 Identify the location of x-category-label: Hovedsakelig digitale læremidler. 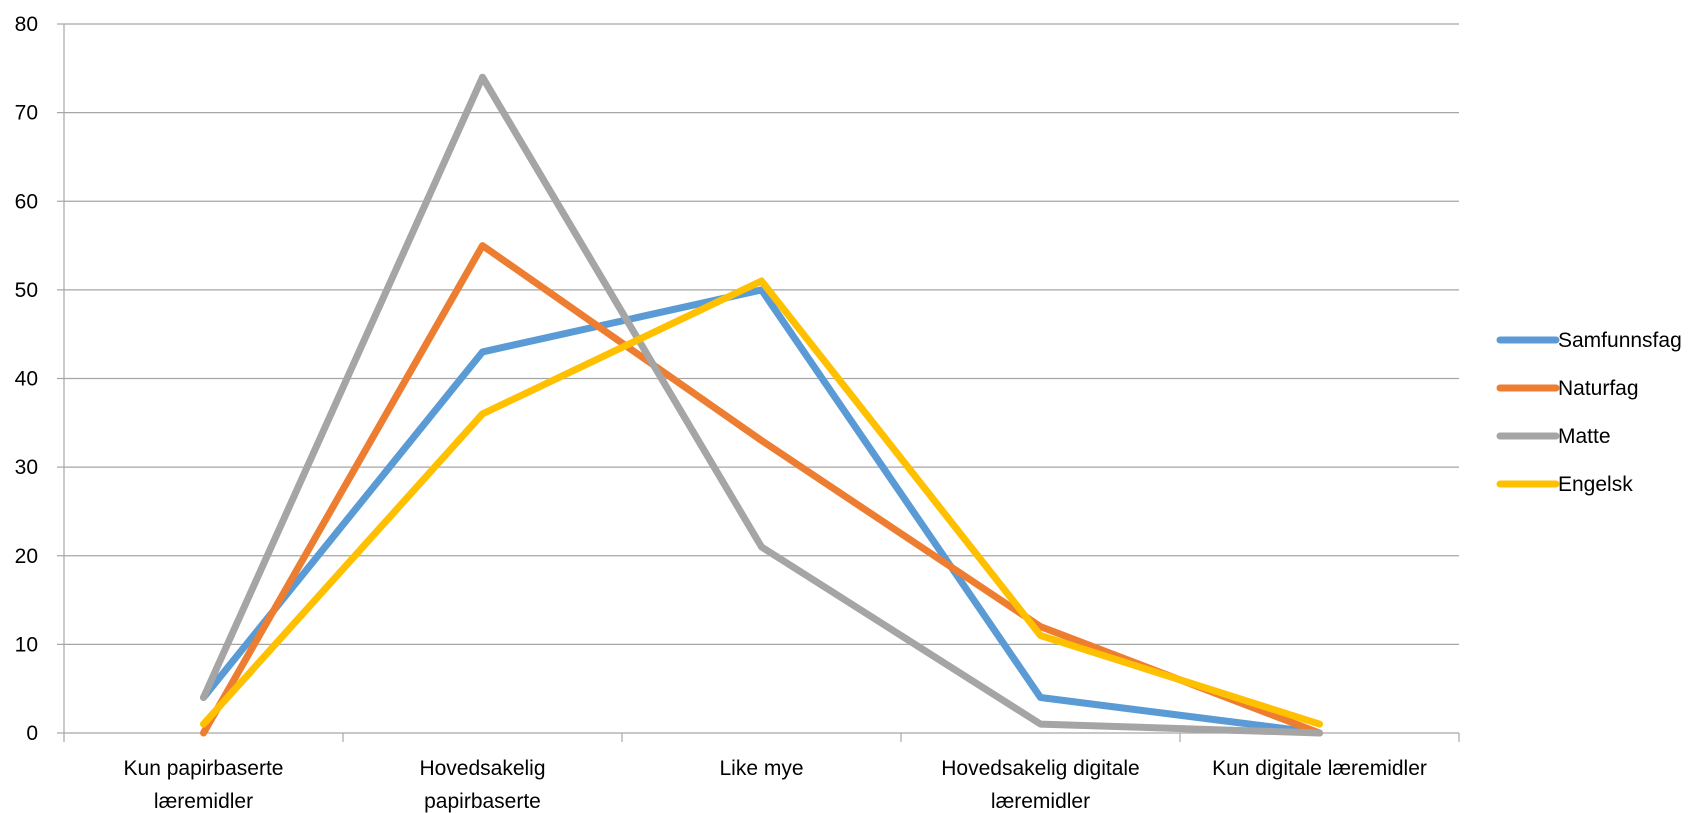
(1040, 785).